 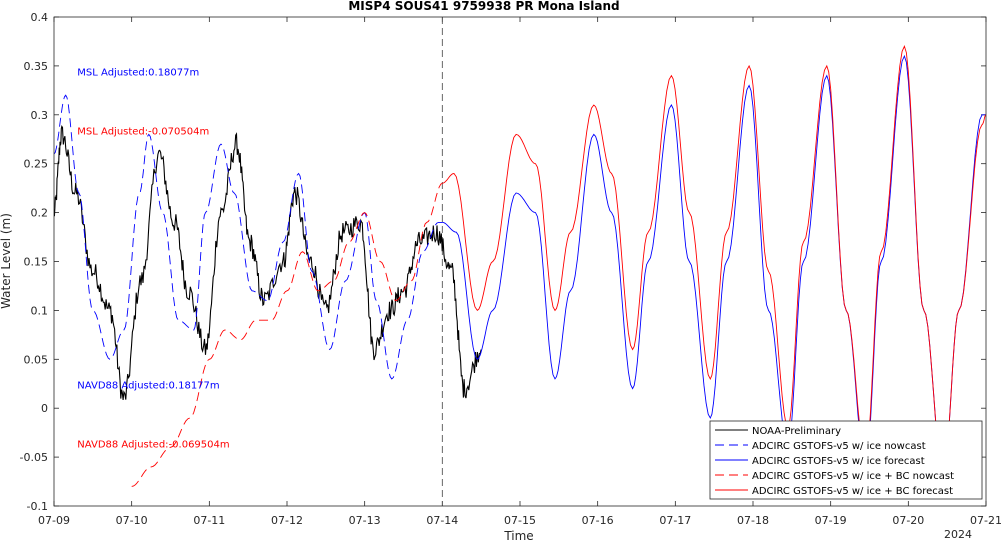 What do you see at coordinates (287, 520) in the screenshot?
I see `x-tick-label: 07-12` at bounding box center [287, 520].